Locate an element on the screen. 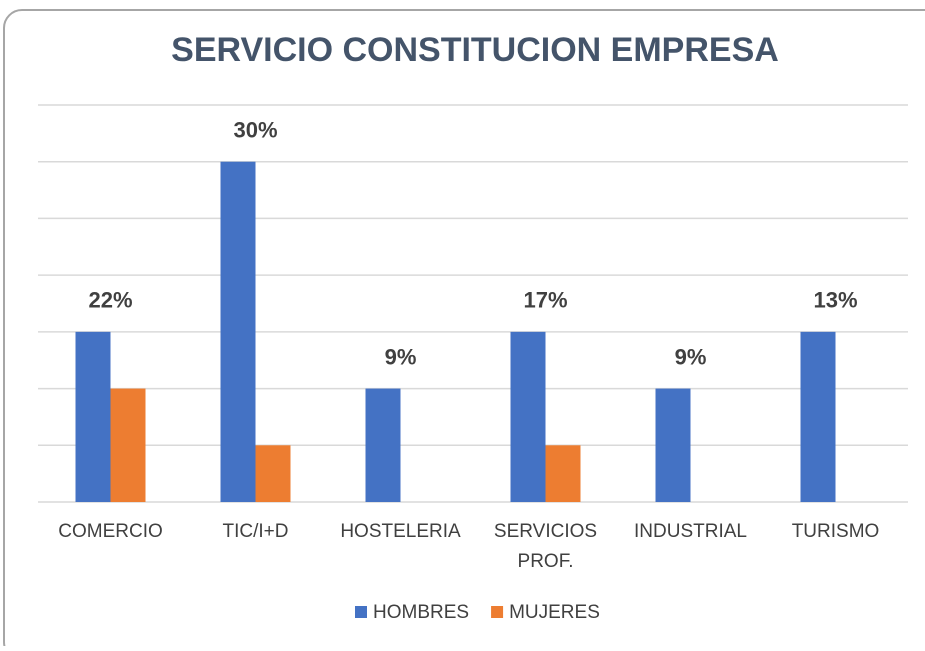 This screenshot has height=651, width=925. annotation: 30% is located at coordinates (255, 130).